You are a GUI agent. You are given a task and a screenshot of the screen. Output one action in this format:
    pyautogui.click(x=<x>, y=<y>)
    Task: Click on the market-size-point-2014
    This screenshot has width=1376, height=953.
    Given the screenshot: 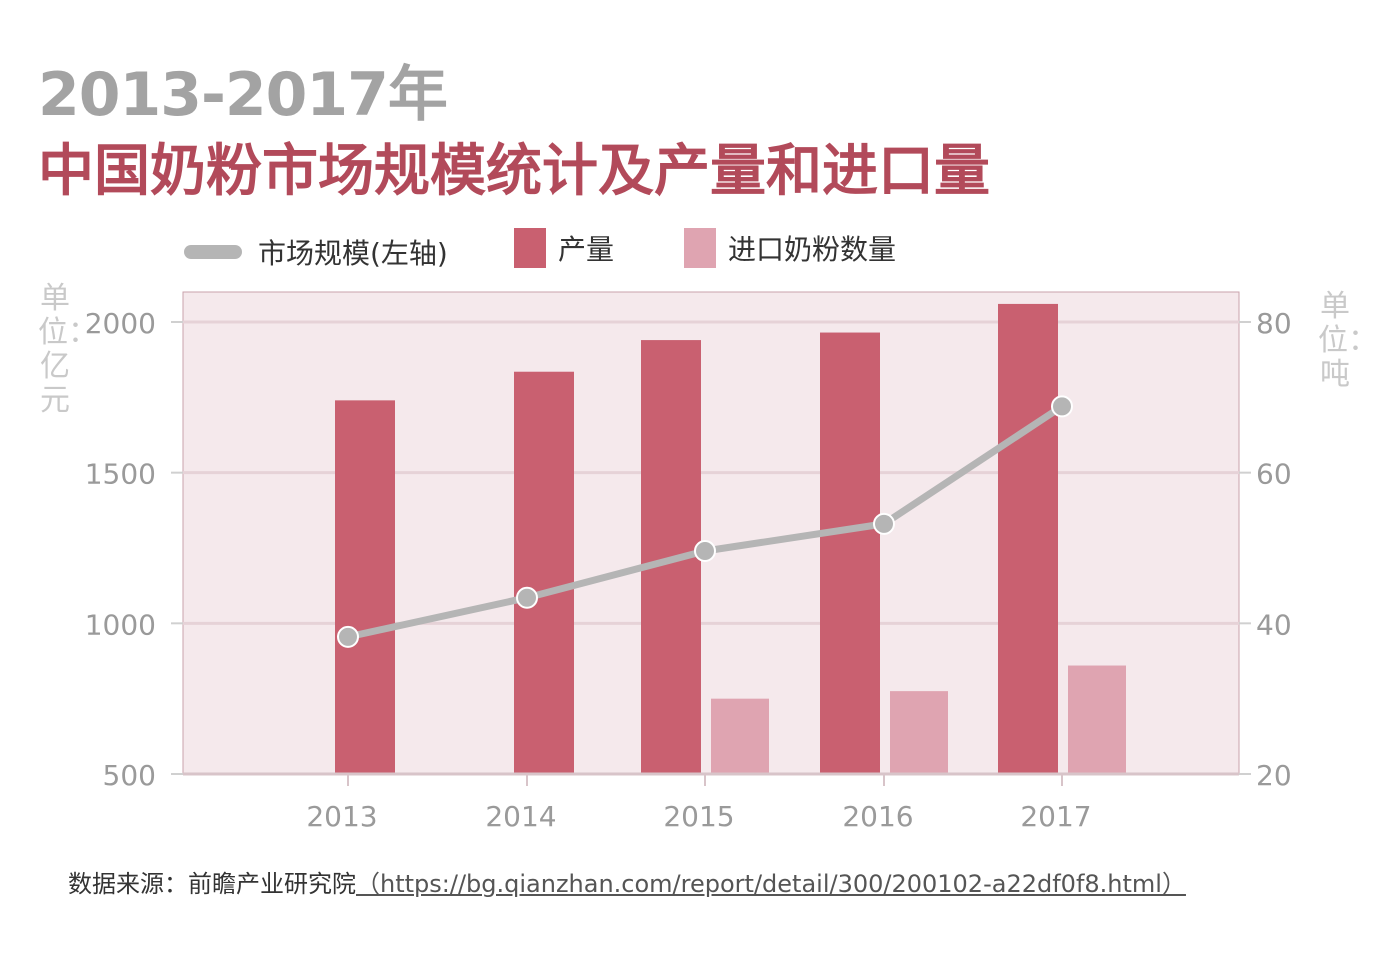 What is the action you would take?
    pyautogui.click(x=527, y=597)
    